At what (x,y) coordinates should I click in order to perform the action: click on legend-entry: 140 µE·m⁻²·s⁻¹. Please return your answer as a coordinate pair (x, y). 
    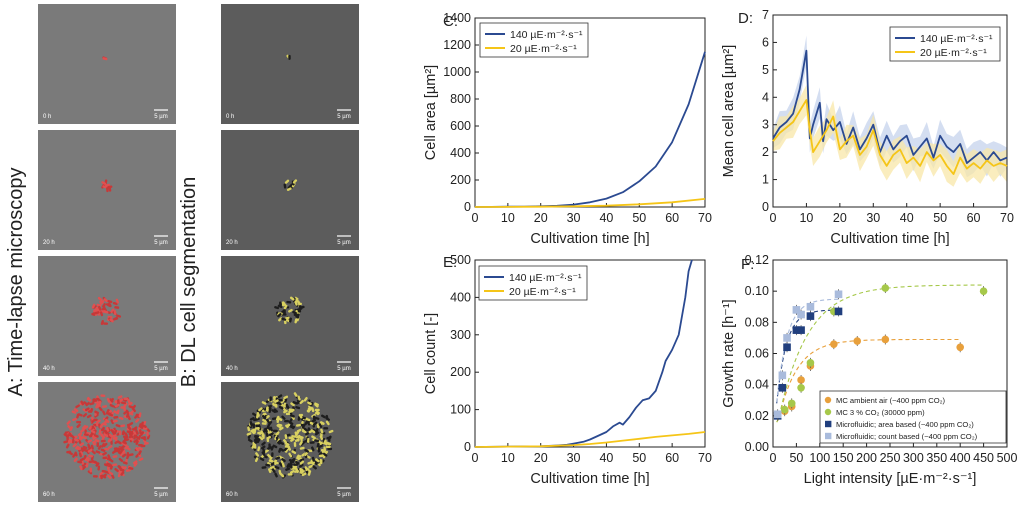
    Looking at the image, I should click on (546, 35).